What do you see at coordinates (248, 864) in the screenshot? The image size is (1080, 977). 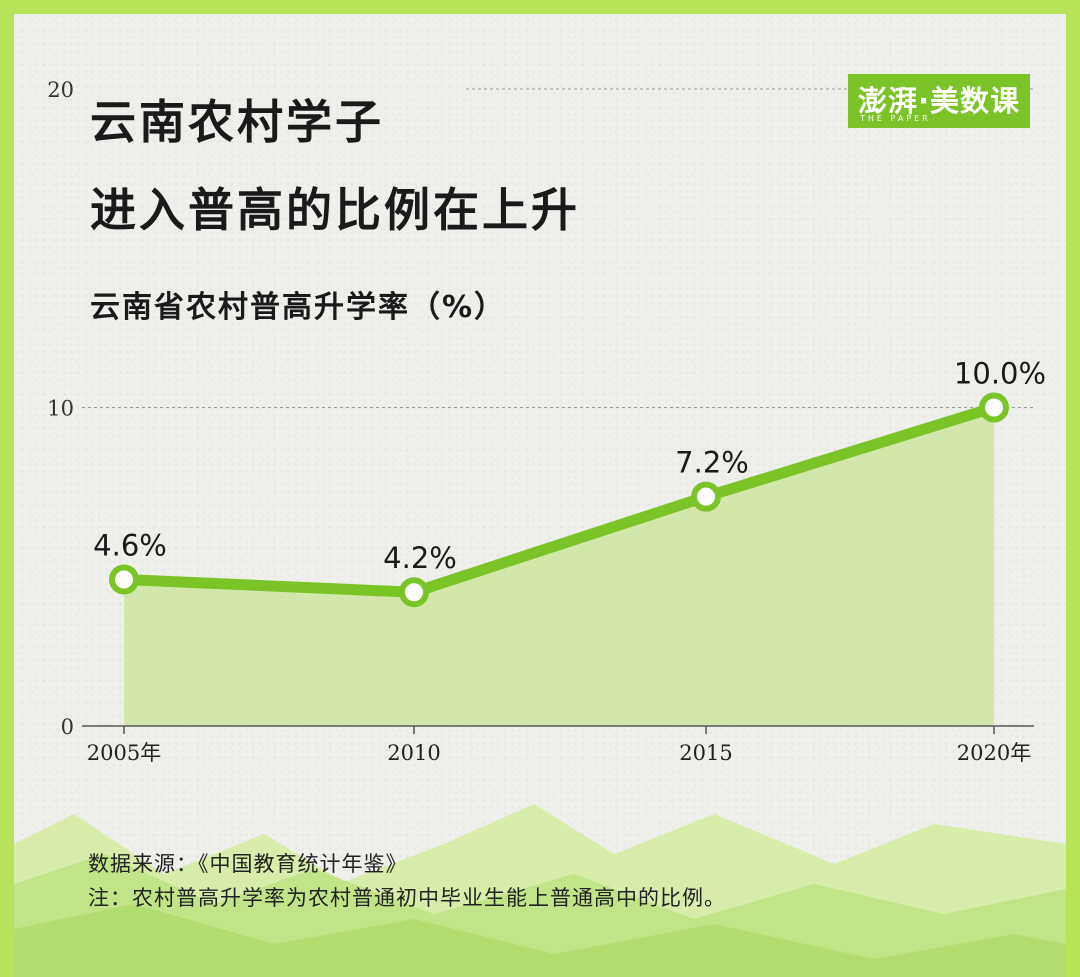 I see `data-source: 数据来源：《中国教育统计年鉴》` at bounding box center [248, 864].